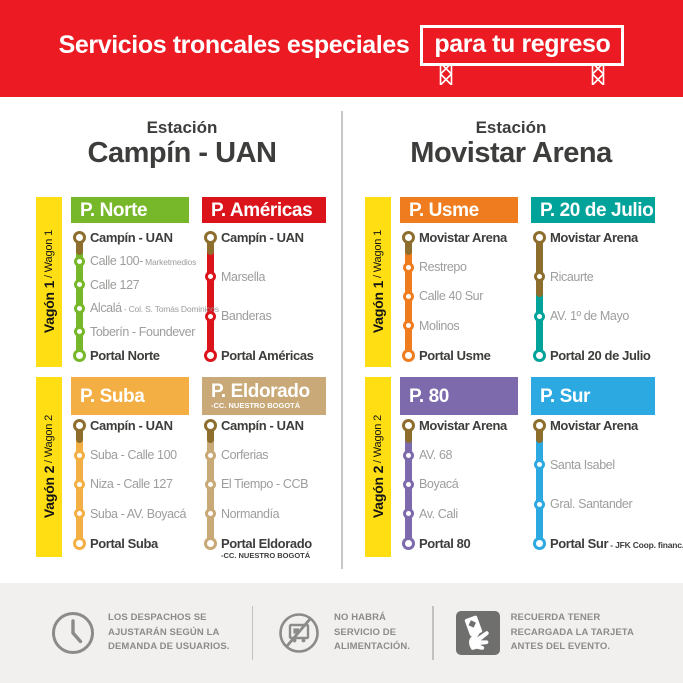  Describe the element at coordinates (560, 647) in the screenshot. I see `footer-note-line: ANTES DEL EVENTO.` at that location.